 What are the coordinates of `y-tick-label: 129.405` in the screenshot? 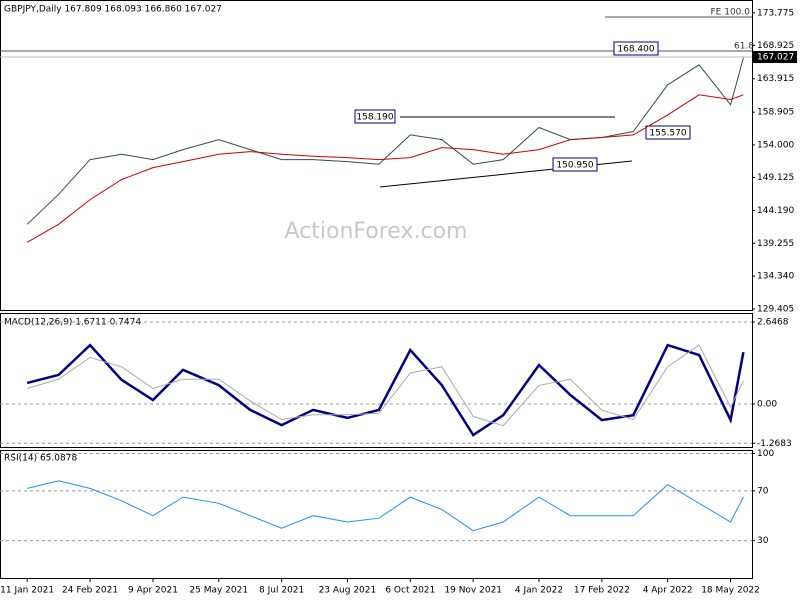 It's located at (775, 310).